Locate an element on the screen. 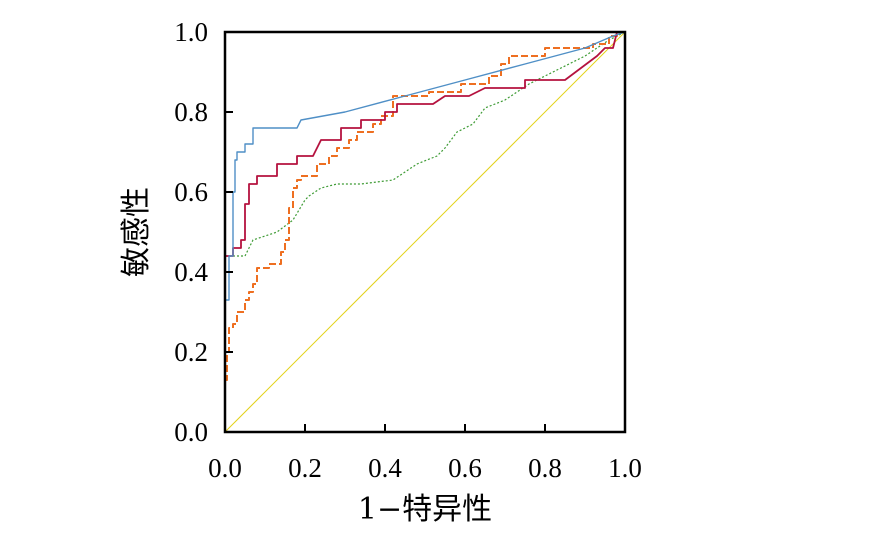 The height and width of the screenshot is (538, 889). y-tick-label: 0.4 is located at coordinates (191, 272).